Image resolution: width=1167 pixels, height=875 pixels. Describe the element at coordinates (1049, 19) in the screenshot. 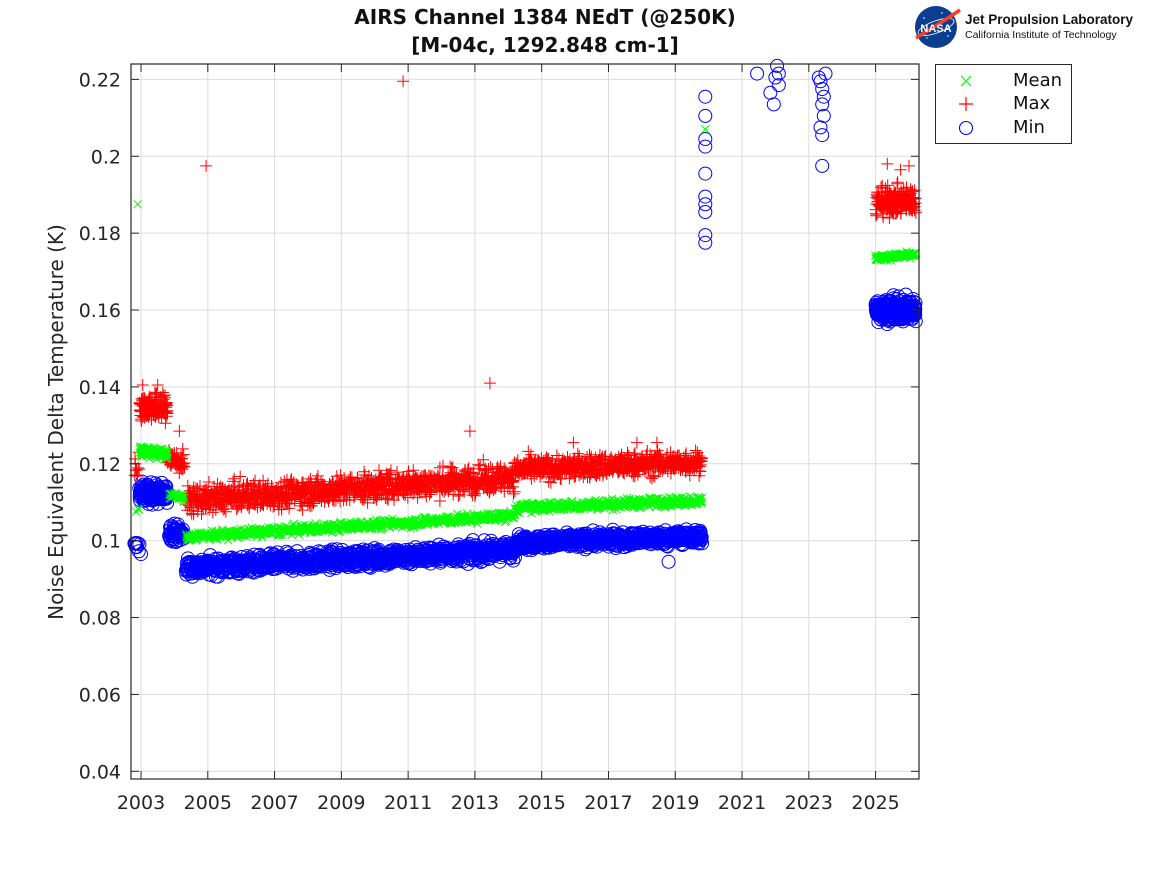

I see `jpl-name: Jet Propulsion Laboratory` at that location.